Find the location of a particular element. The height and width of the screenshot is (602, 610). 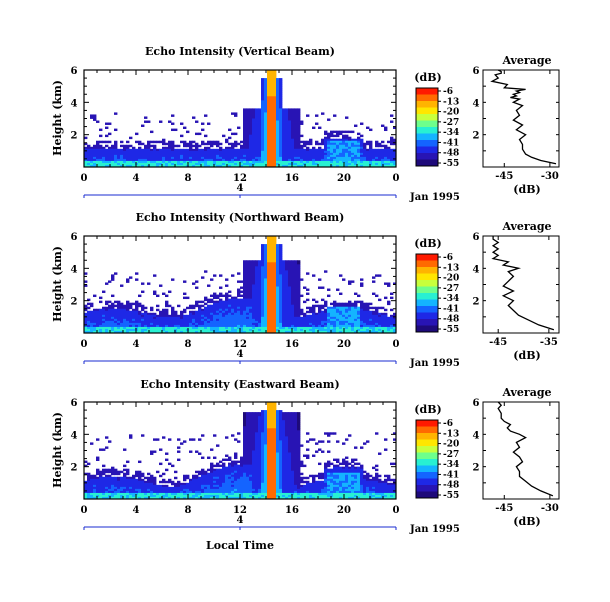

colorbar: -6-13-20-27-34-41-48-55 is located at coordinates (437, 294).